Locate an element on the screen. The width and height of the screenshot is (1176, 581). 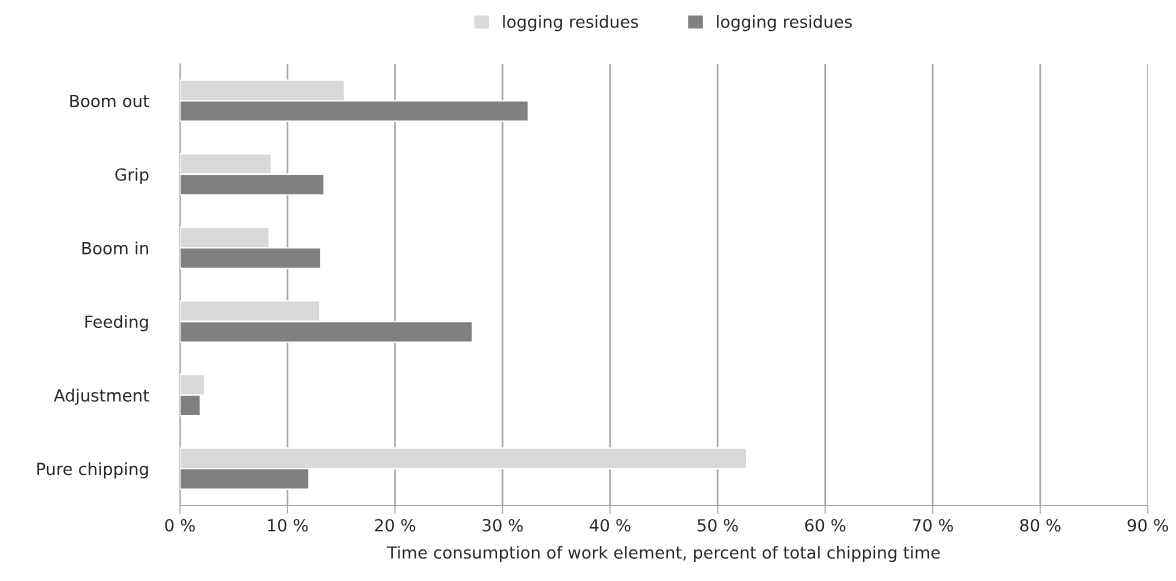
x-tick-label: 50 % is located at coordinates (717, 525).